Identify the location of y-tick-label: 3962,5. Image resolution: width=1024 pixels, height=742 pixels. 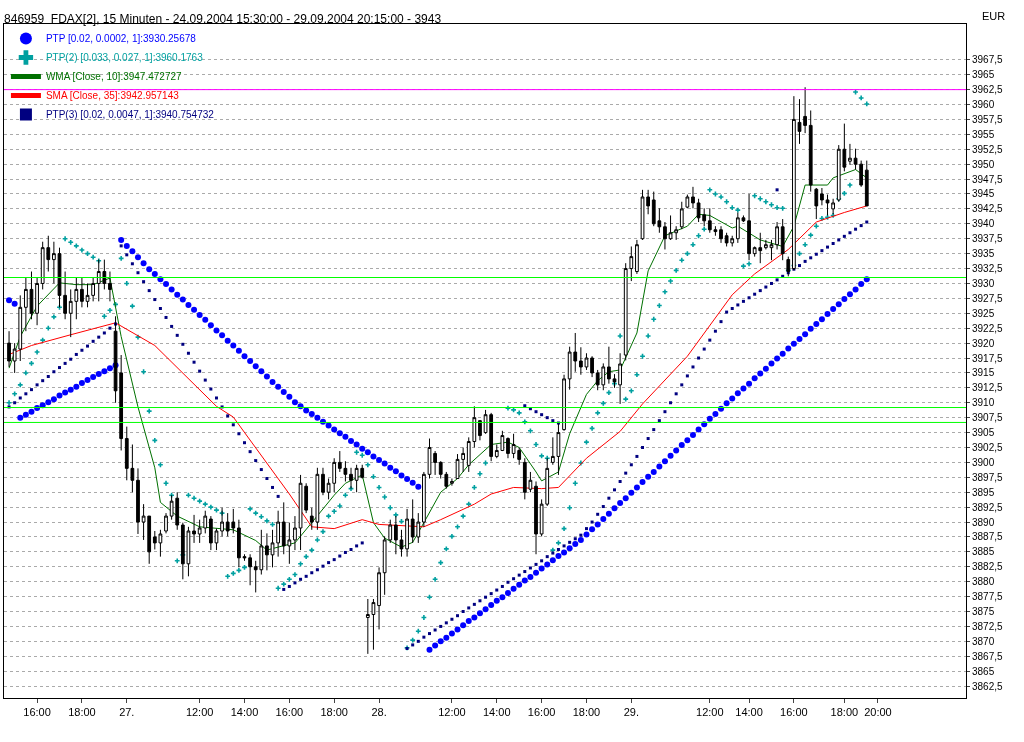
(988, 90).